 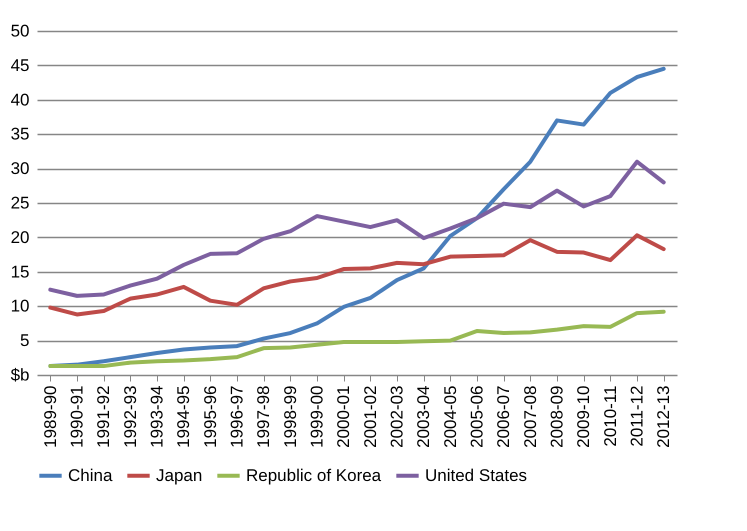 What do you see at coordinates (20, 272) in the screenshot?
I see `y-tick-label: 15` at bounding box center [20, 272].